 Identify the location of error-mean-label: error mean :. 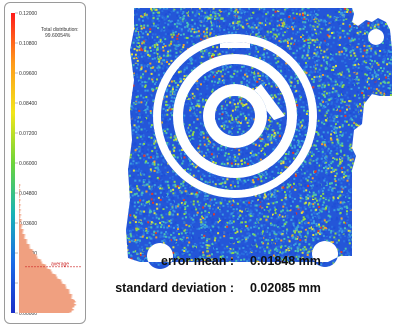
(197, 261).